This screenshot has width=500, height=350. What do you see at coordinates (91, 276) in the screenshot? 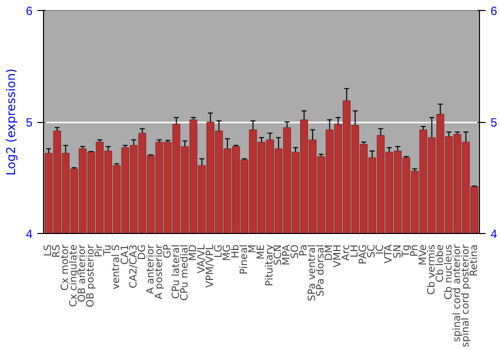
I see `x-tick-label: OB posterior` at bounding box center [91, 276].